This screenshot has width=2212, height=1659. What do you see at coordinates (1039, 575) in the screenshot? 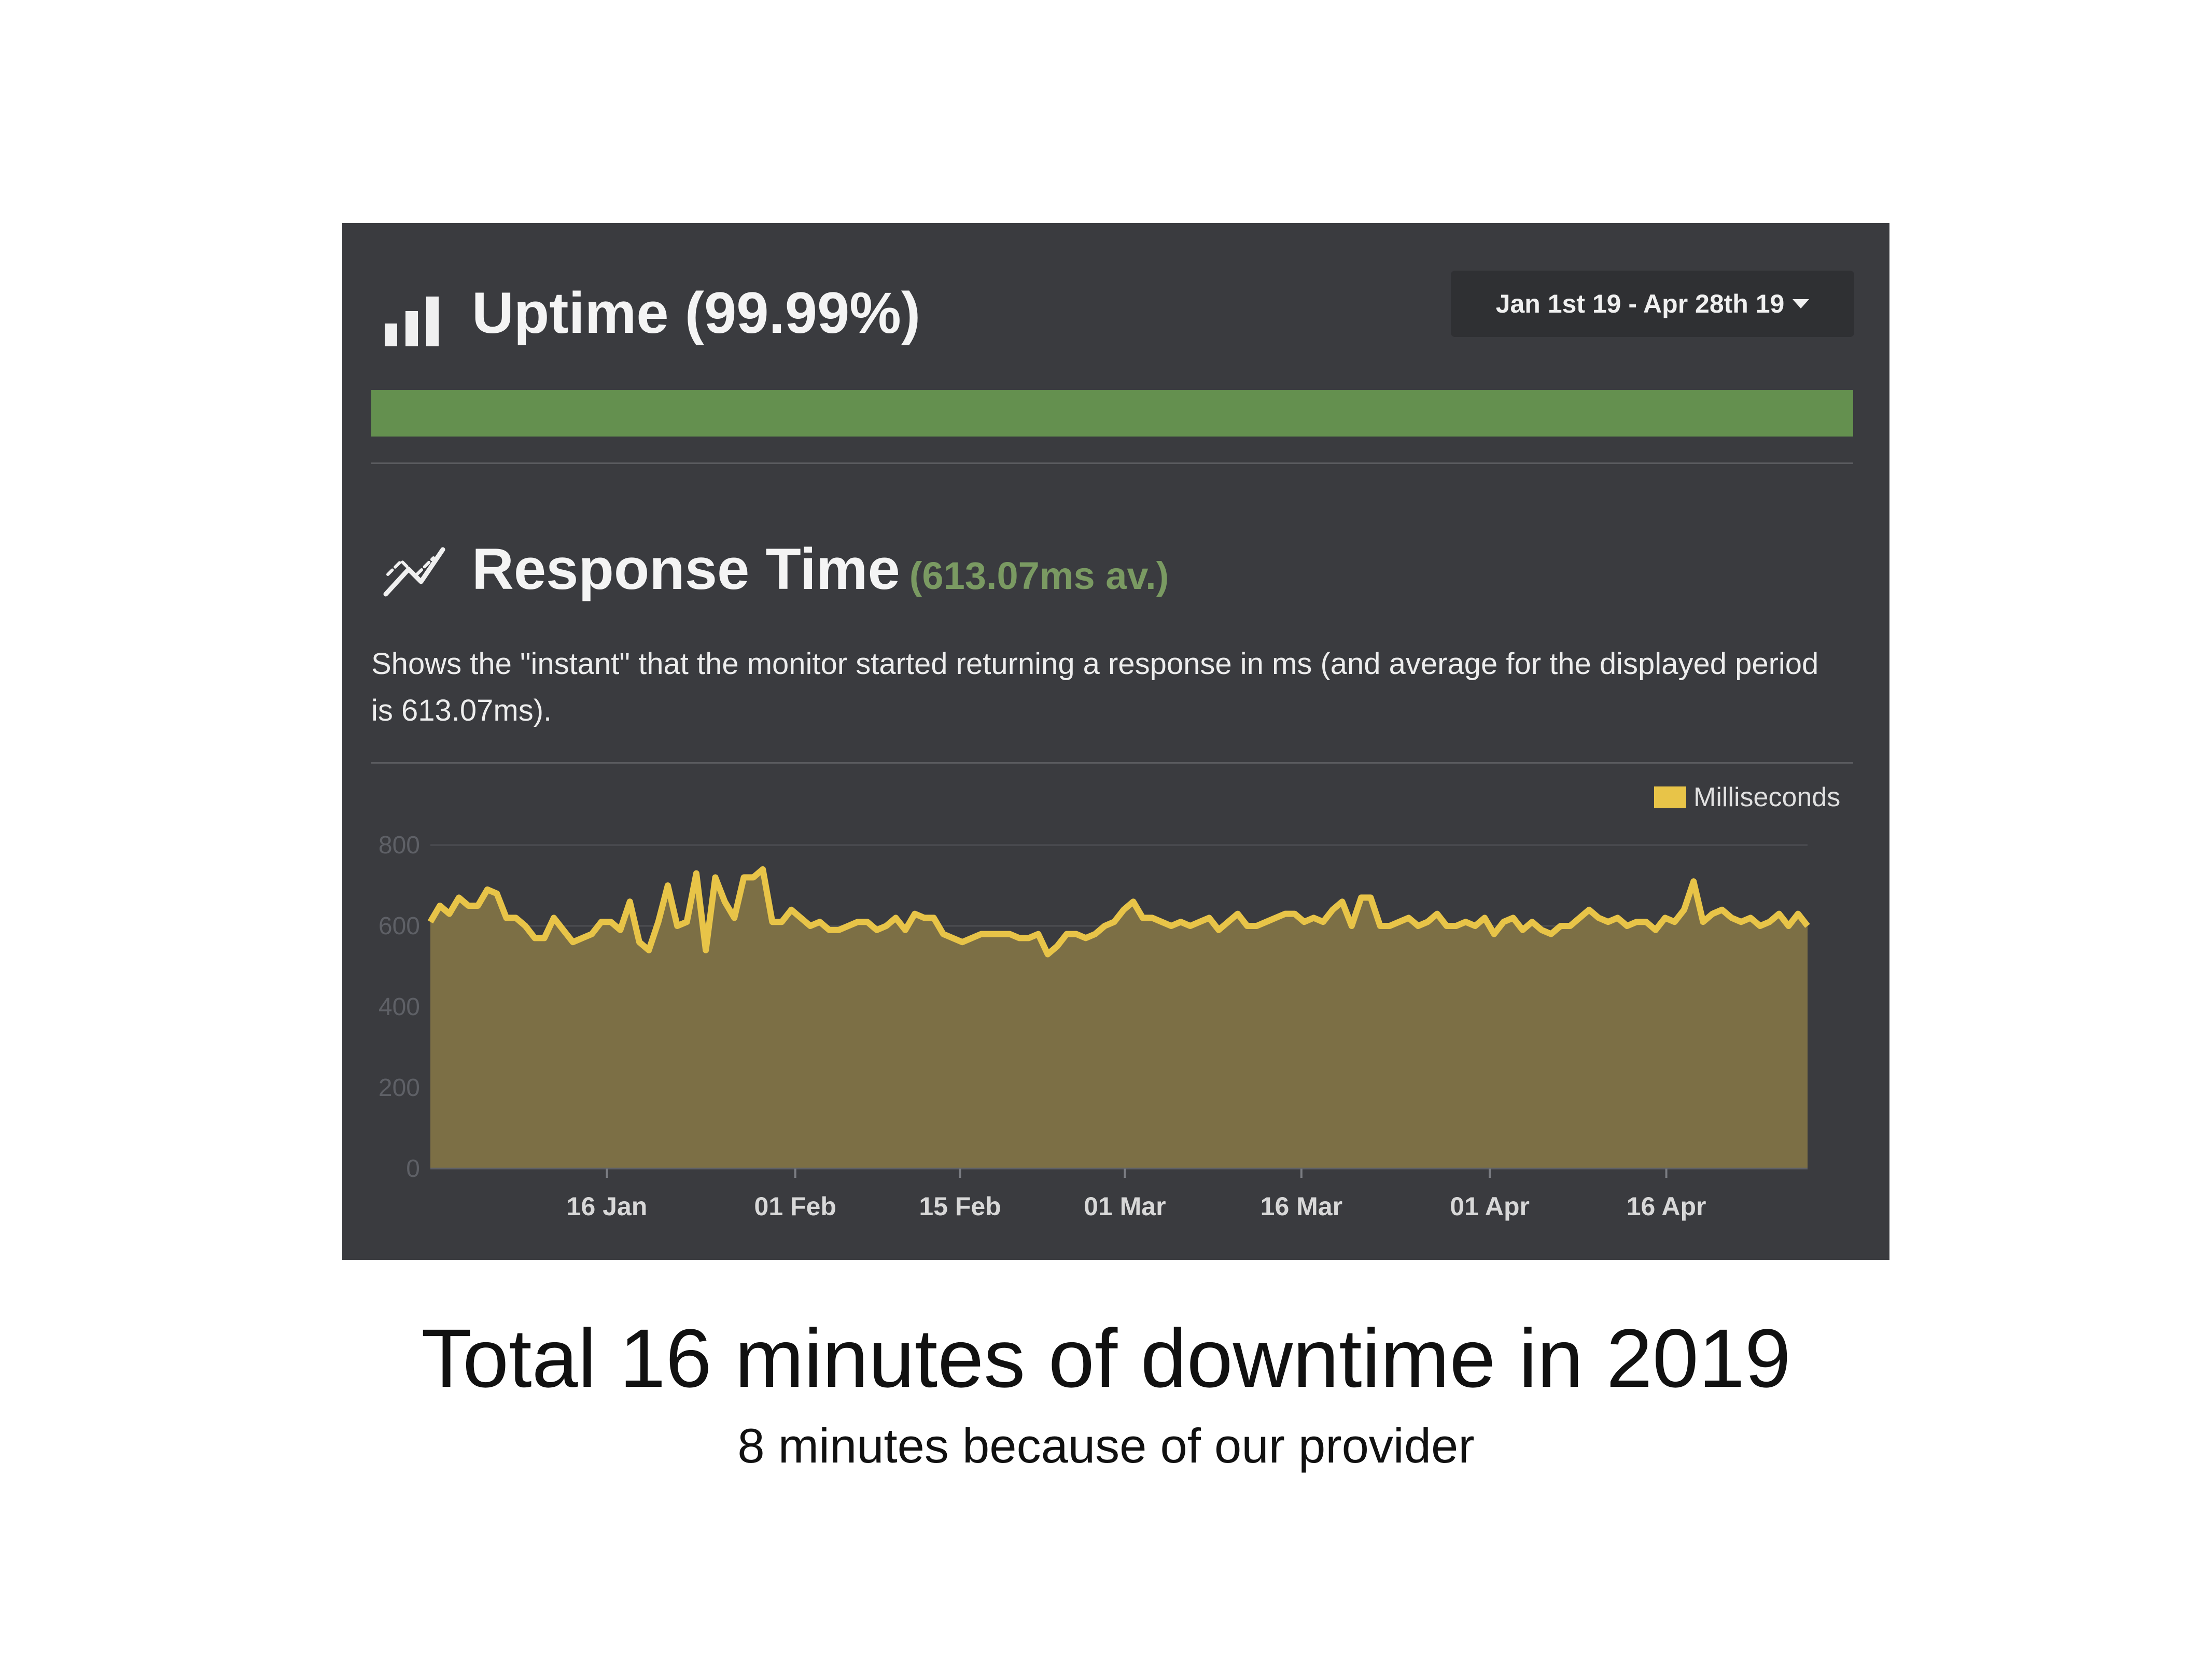
I see `response-time-average: (613.07ms av.)` at bounding box center [1039, 575].